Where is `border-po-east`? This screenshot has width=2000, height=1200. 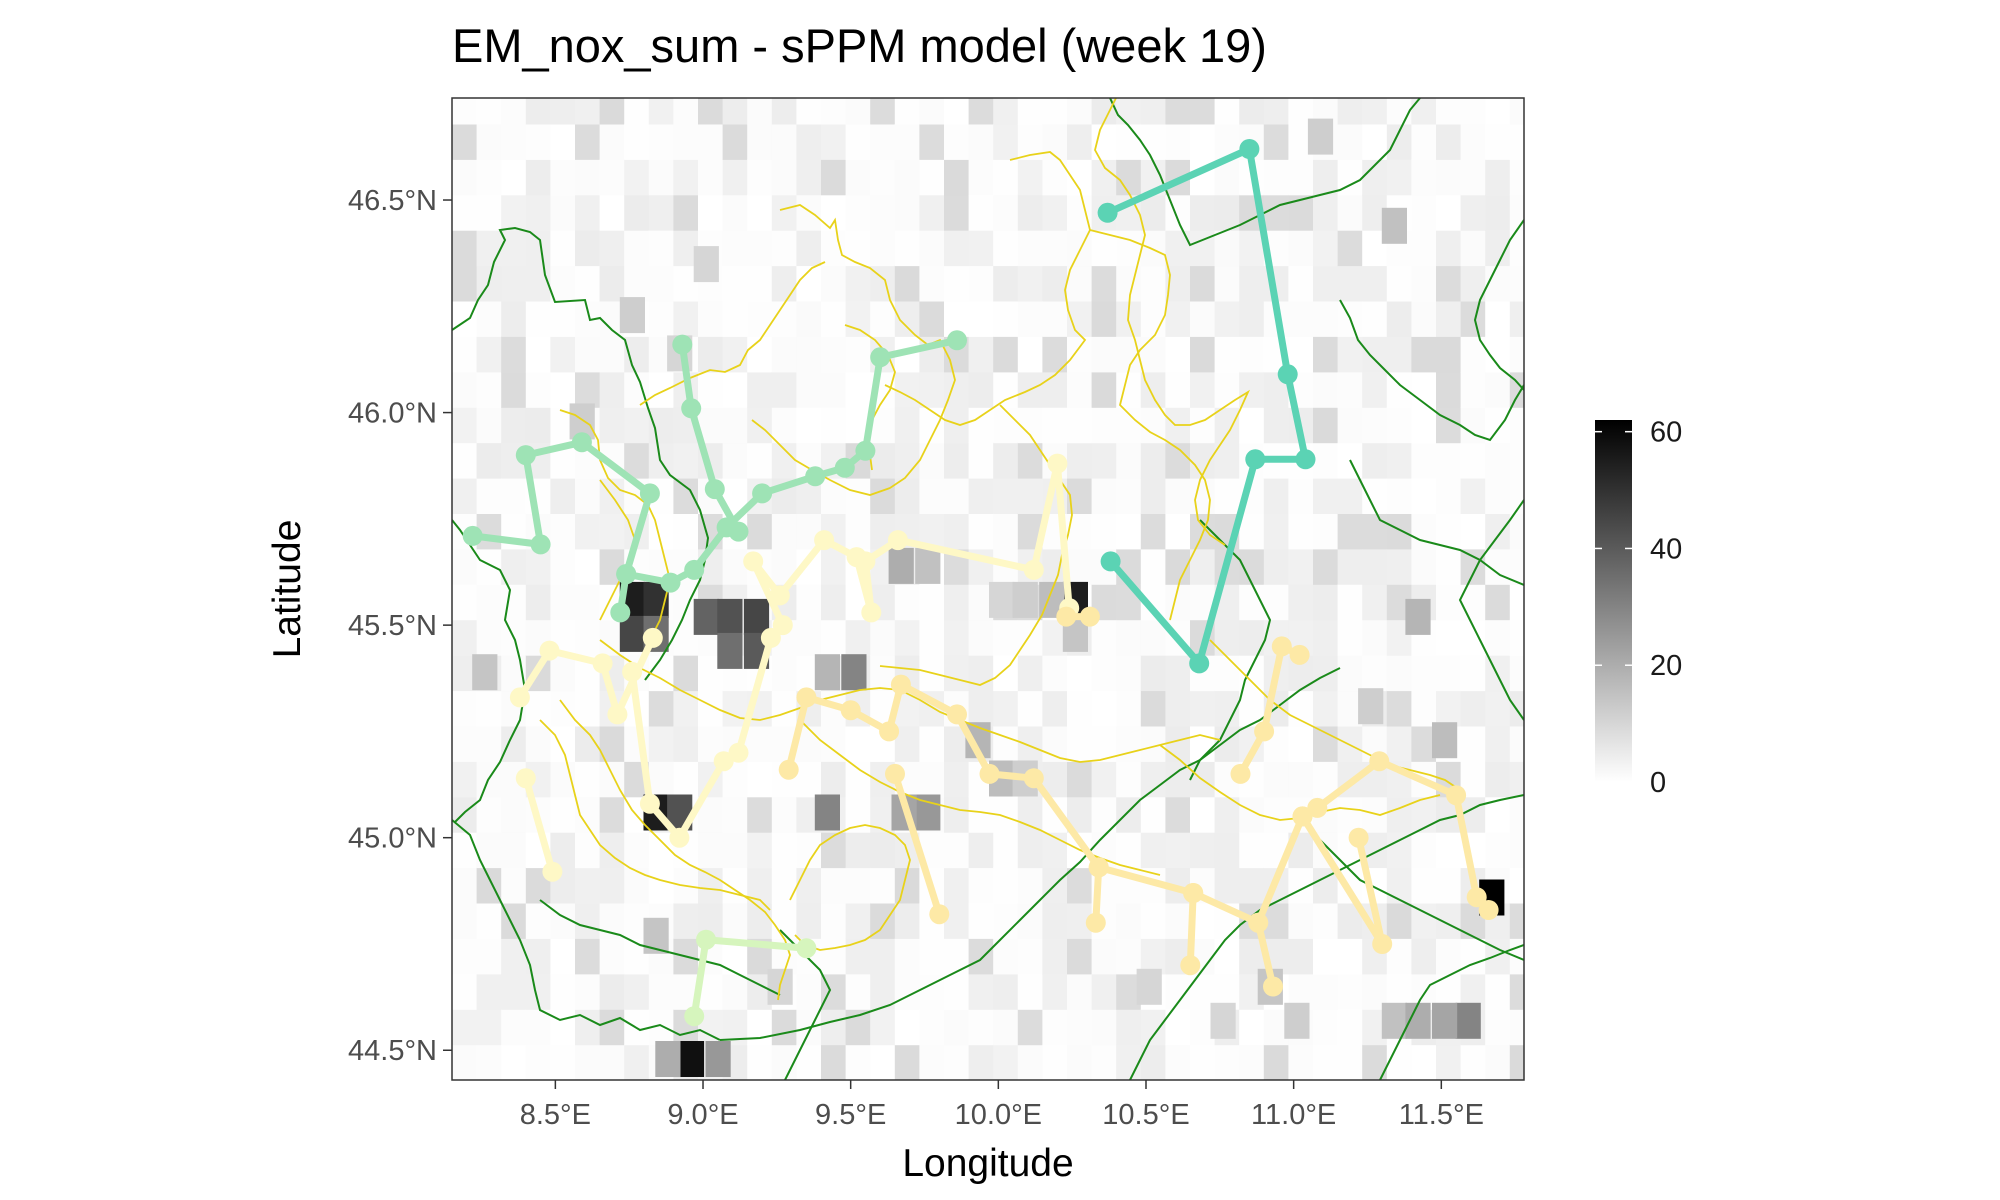 border-po-east is located at coordinates (1411, 890).